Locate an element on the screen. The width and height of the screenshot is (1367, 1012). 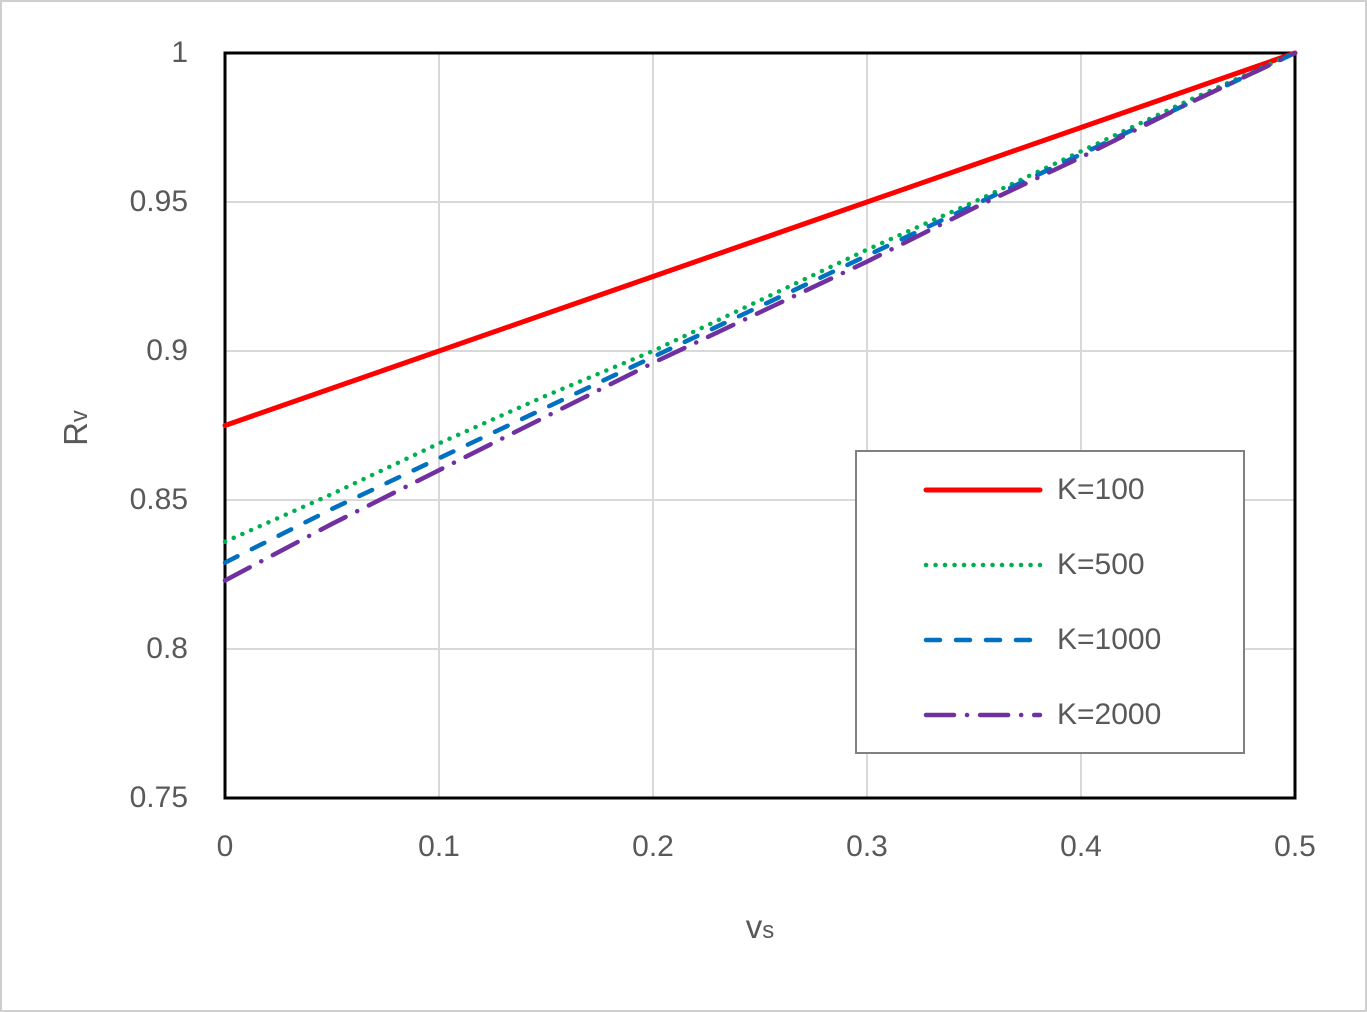
y-tick-label: 0.95 is located at coordinates (158, 201).